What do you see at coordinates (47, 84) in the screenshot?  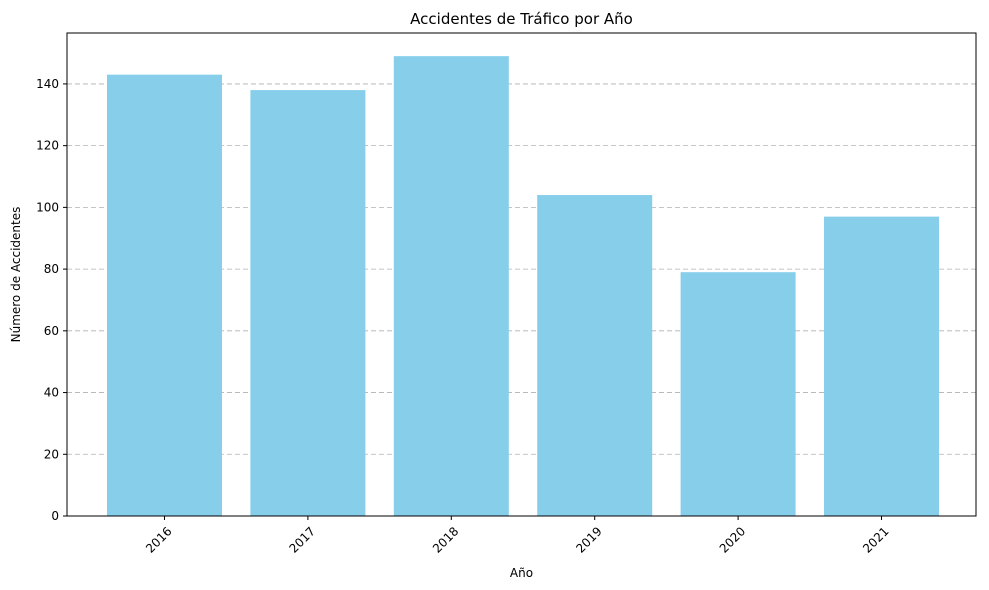 I see `y-tick-label: 140` at bounding box center [47, 84].